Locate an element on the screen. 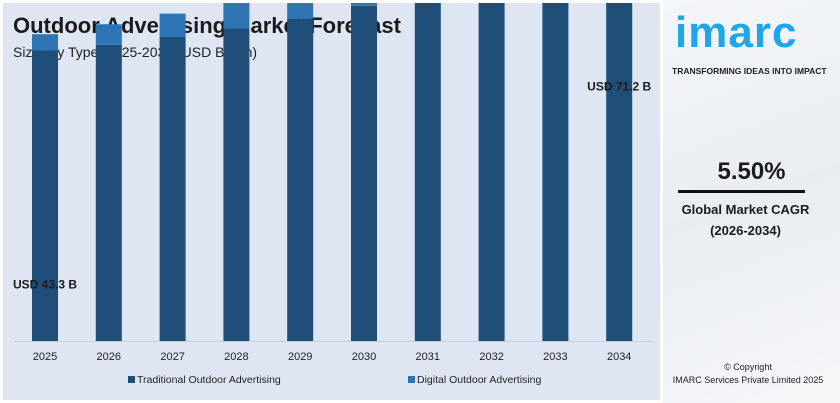  x-tick-label: 2028 is located at coordinates (236, 357).